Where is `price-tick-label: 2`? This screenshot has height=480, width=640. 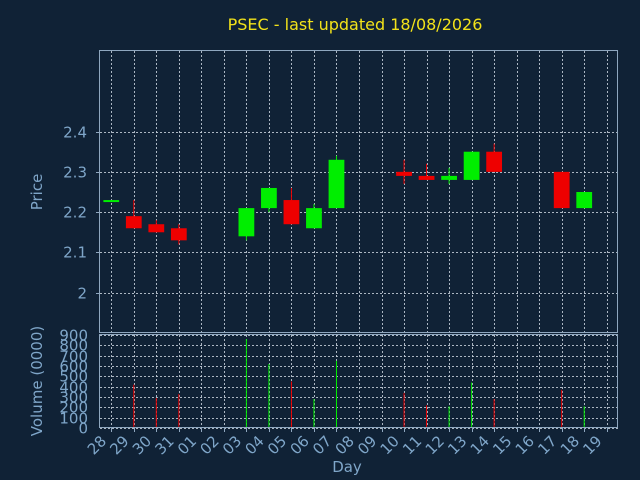 price-tick-label: 2 is located at coordinates (82, 294).